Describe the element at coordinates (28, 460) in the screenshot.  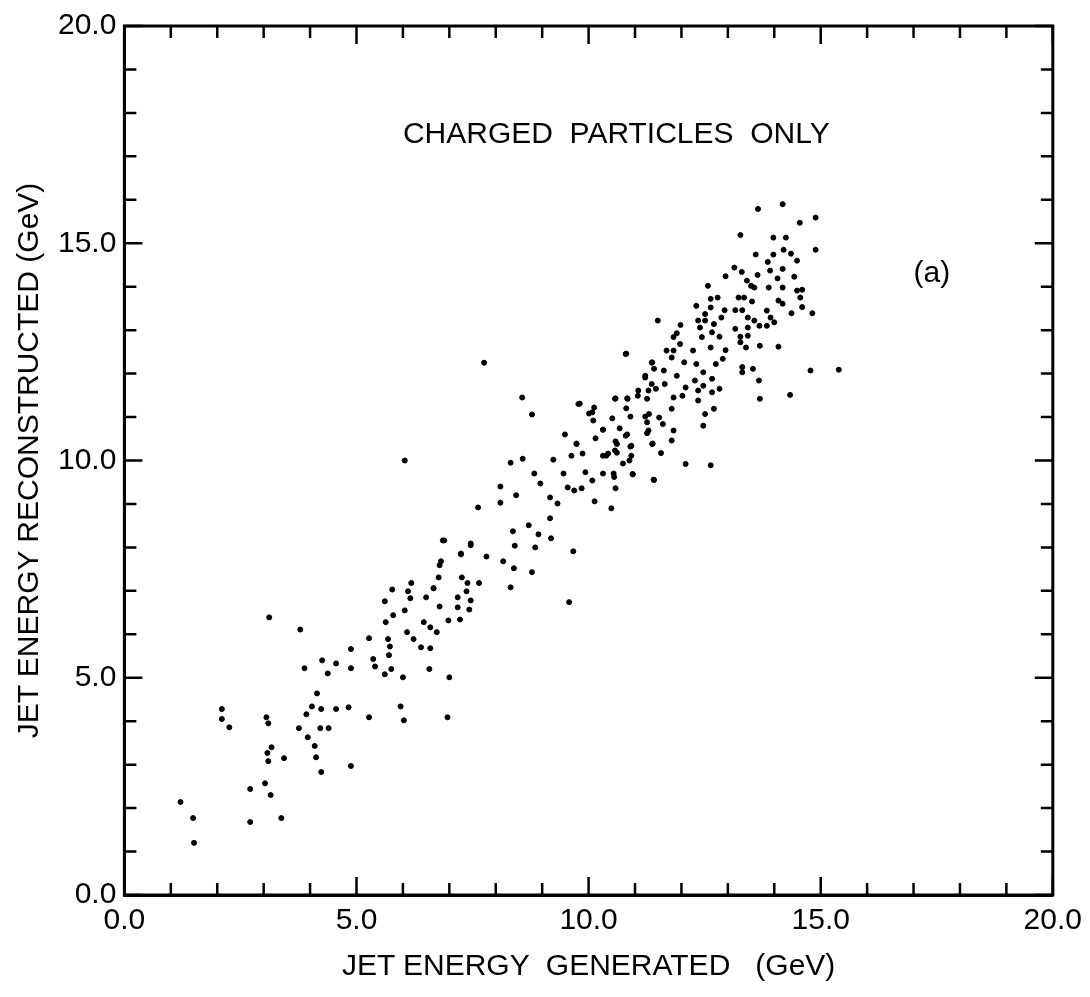
I see `y-axis-title: JET ENERGY RECONSTRUCTED (GeV)` at that location.